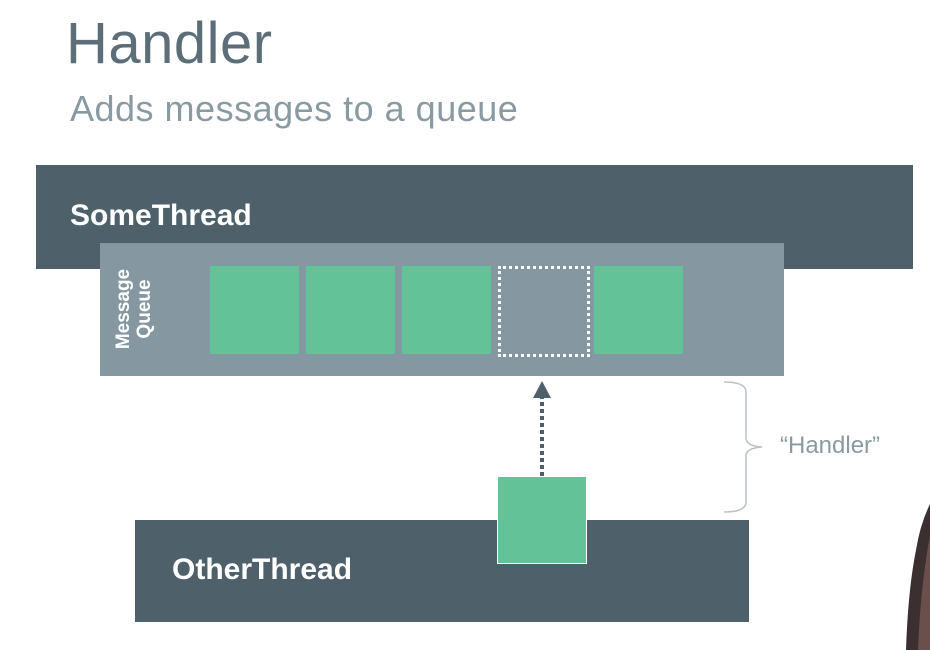  What do you see at coordinates (161, 215) in the screenshot?
I see `some-thread-label: SomeThread` at bounding box center [161, 215].